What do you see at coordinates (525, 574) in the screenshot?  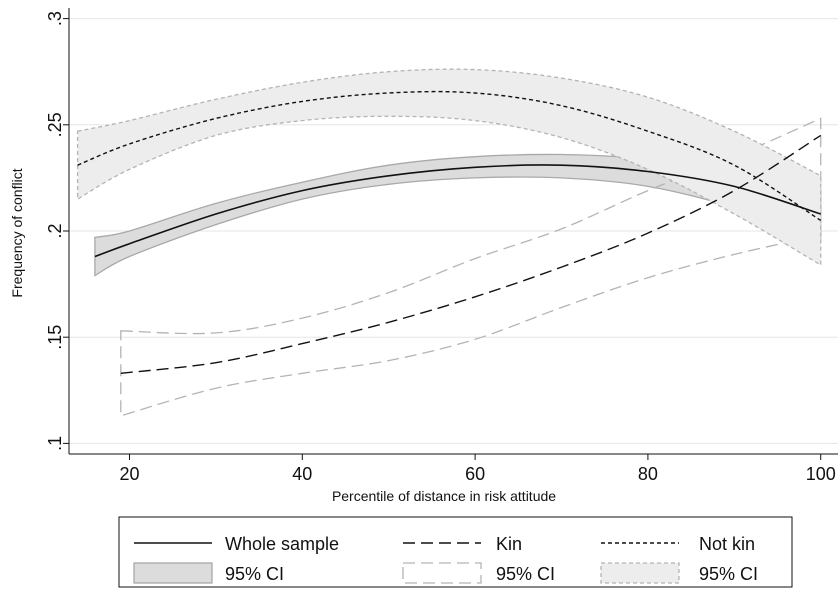 I see `legend-ci-label-1: 95% CI` at bounding box center [525, 574].